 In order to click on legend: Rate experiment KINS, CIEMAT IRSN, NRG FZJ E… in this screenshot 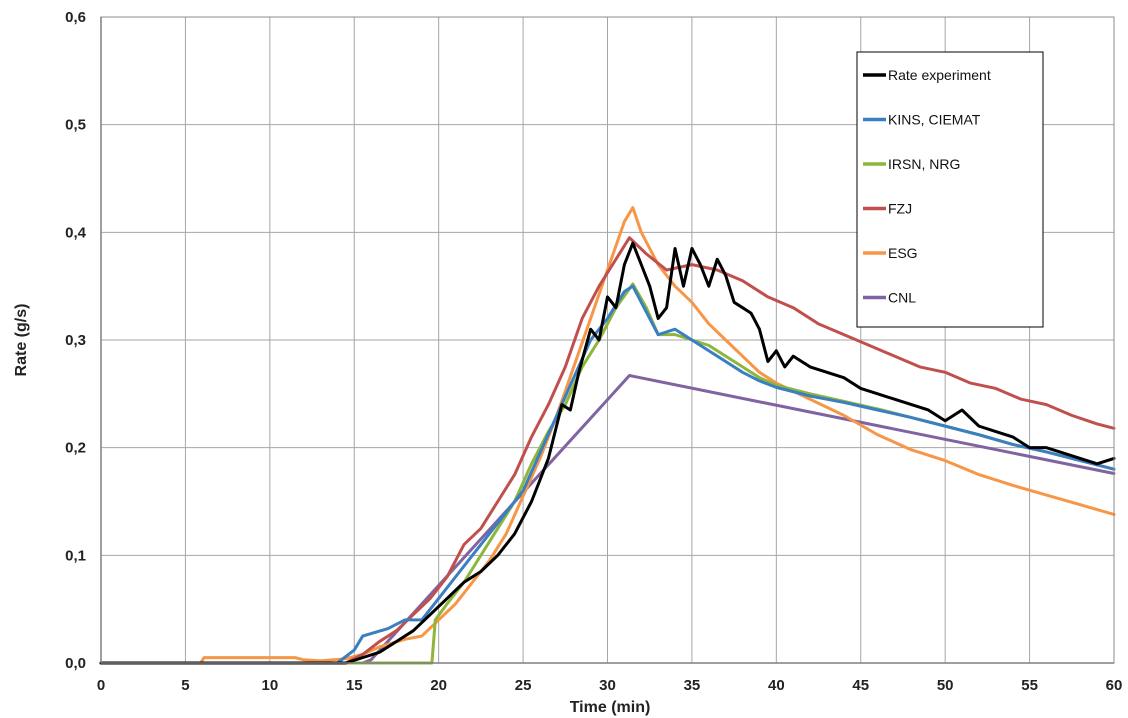, I will do `click(950, 189)`.